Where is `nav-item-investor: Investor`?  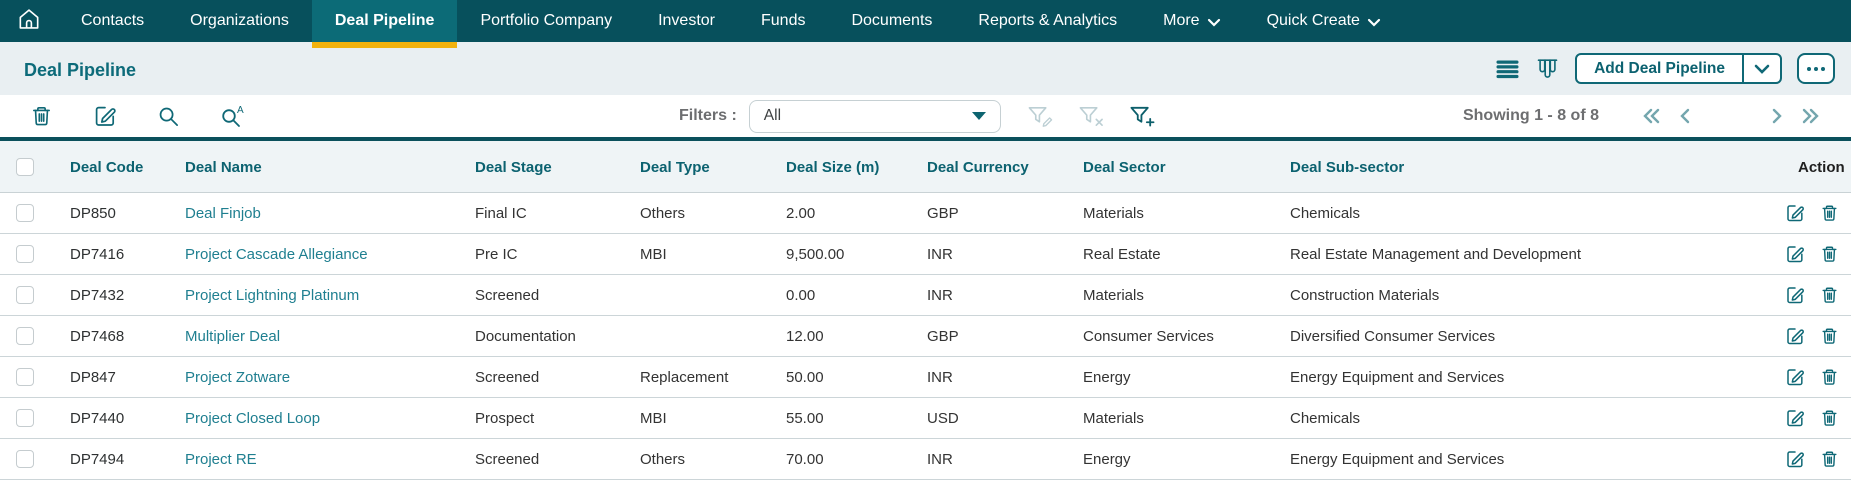 nav-item-investor: Investor is located at coordinates (686, 20).